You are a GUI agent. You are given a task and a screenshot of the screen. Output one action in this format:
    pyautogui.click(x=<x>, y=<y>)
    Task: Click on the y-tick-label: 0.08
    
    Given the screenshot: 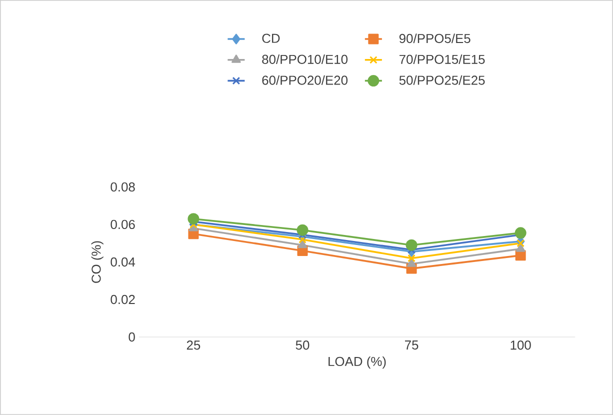 What is the action you would take?
    pyautogui.click(x=122, y=187)
    